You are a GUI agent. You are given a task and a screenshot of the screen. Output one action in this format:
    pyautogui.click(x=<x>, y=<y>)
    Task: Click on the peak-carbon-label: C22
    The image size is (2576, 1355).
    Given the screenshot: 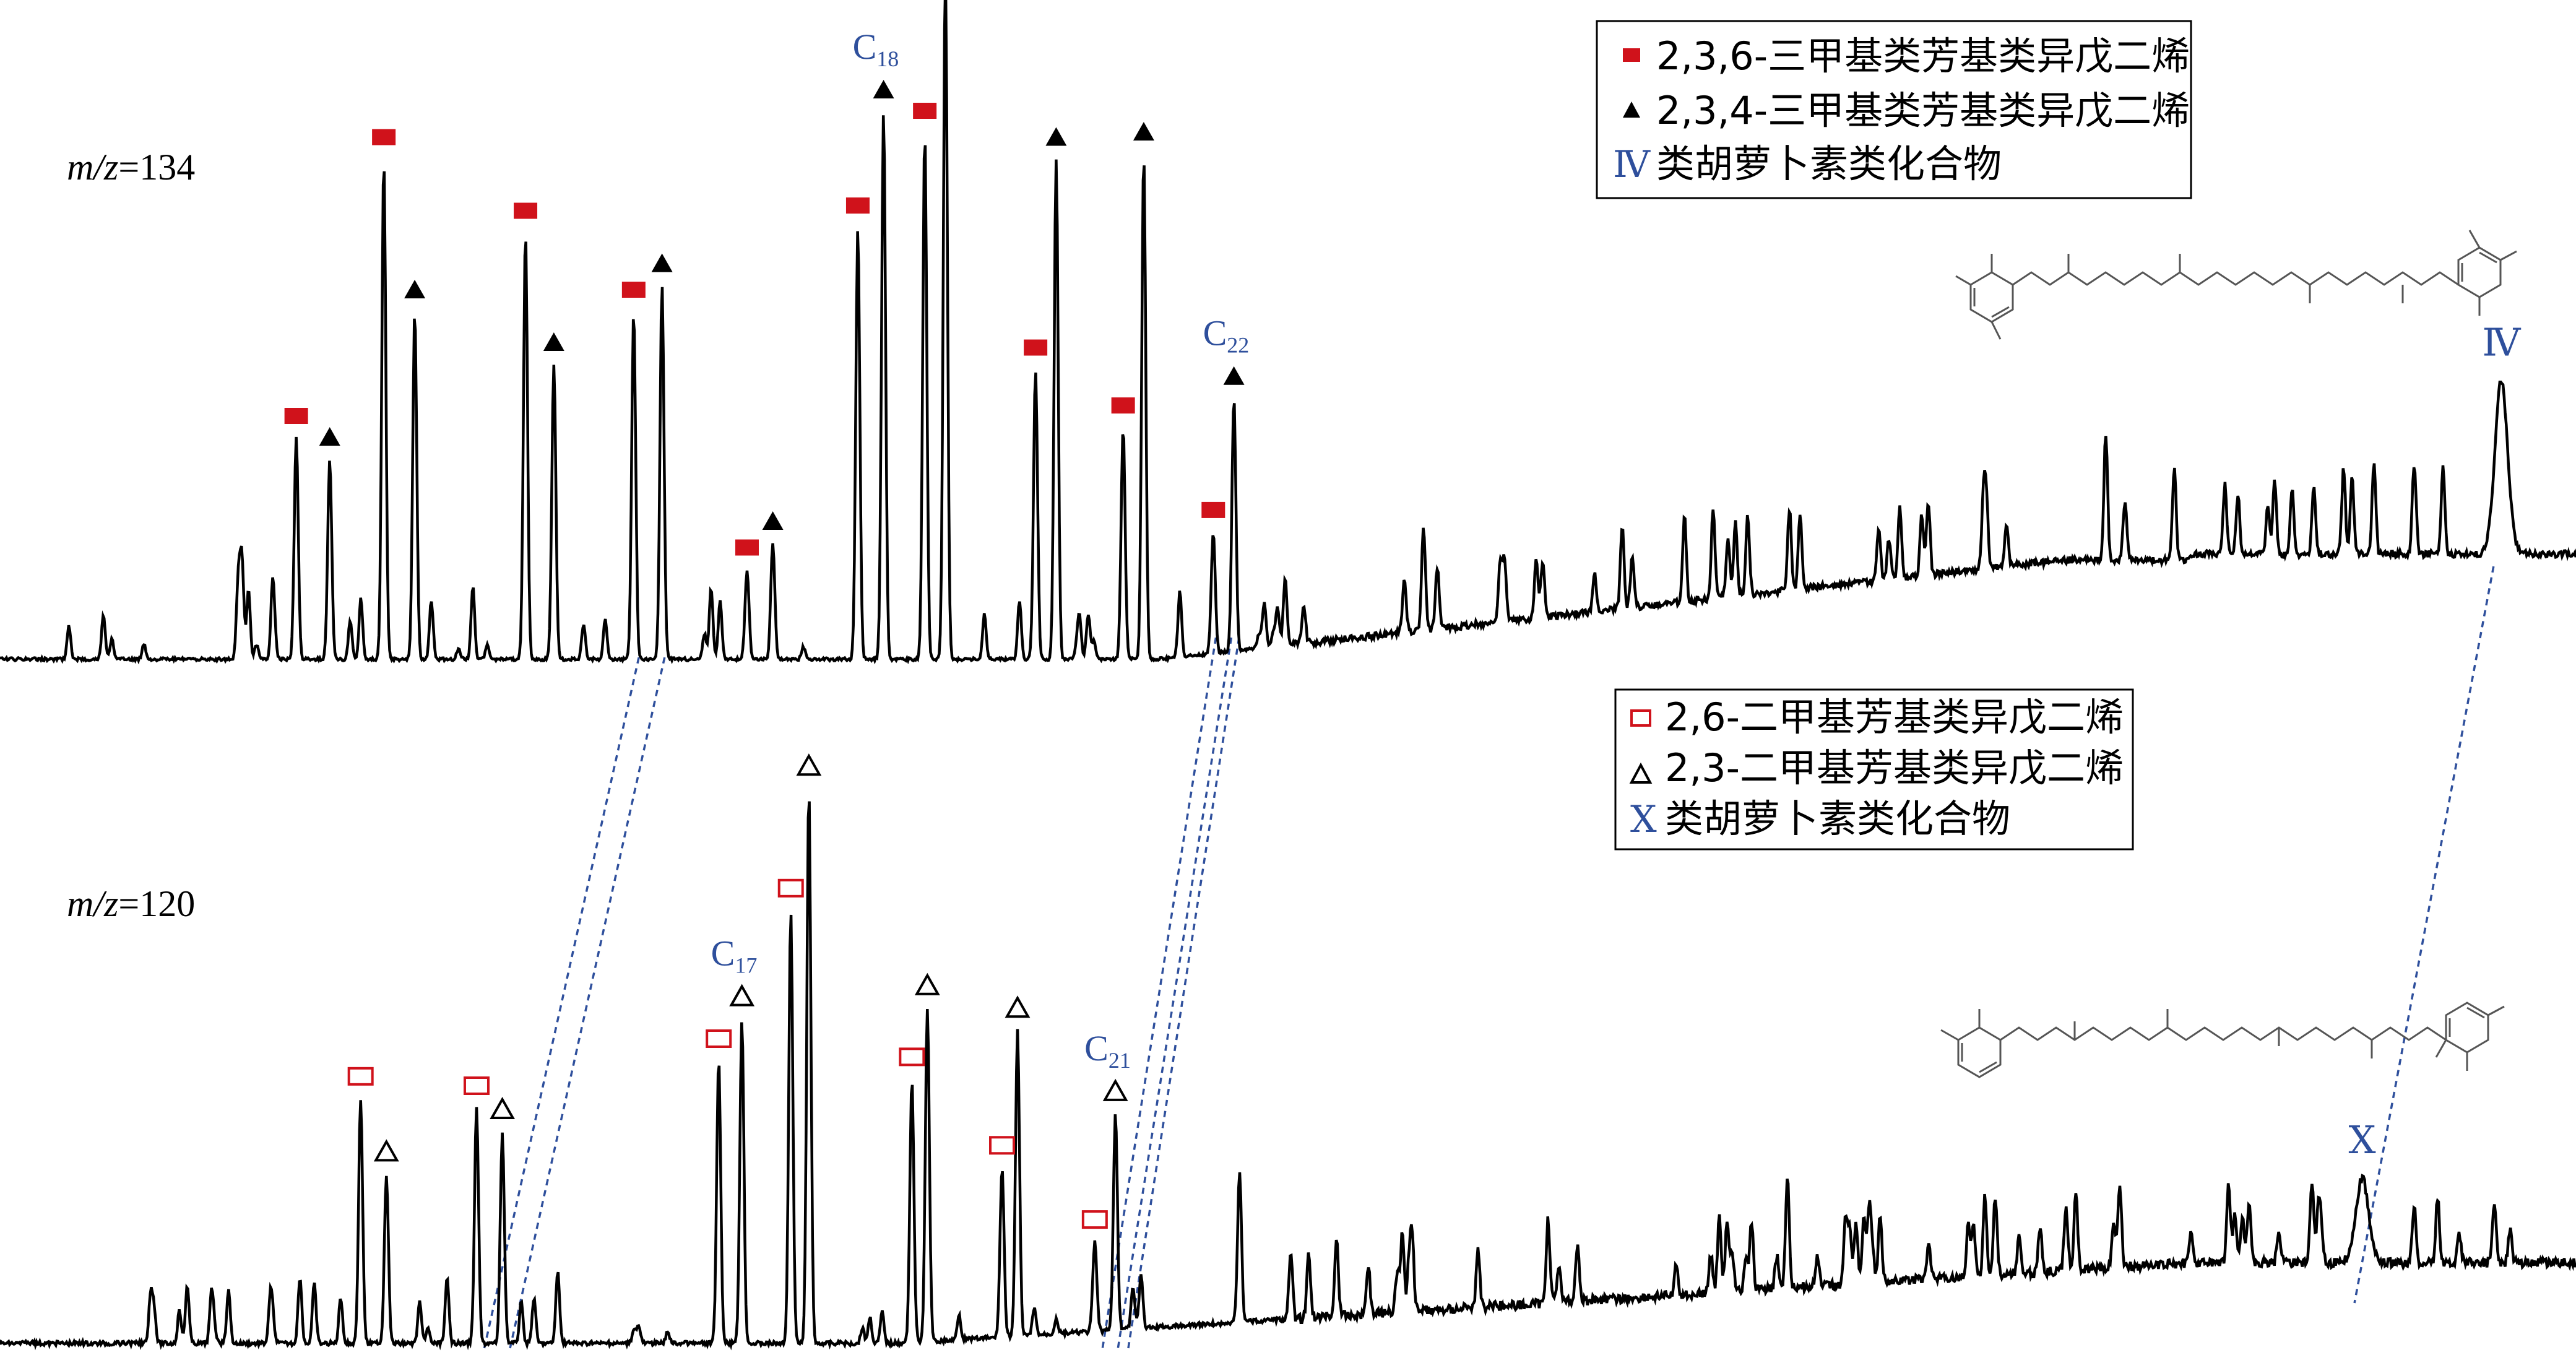 What is the action you would take?
    pyautogui.click(x=1226, y=335)
    